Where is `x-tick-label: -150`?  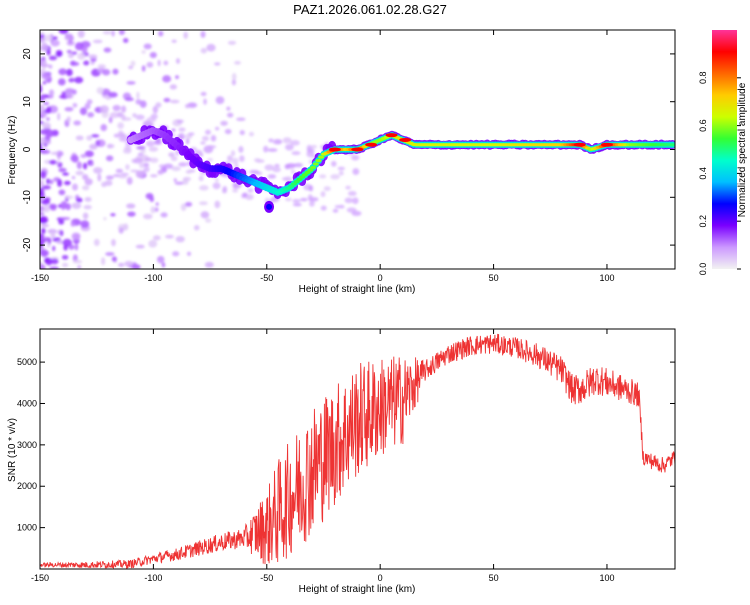
x-tick-label: -150 is located at coordinates (40, 578).